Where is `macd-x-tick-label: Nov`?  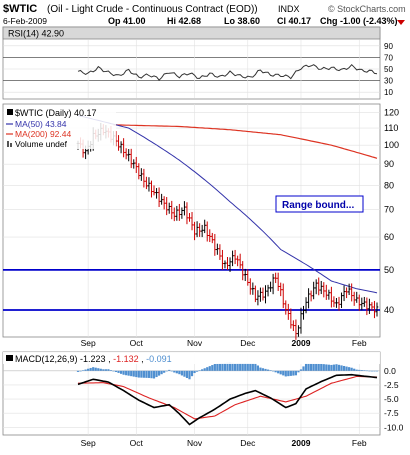
macd-x-tick-label: Nov is located at coordinates (195, 443).